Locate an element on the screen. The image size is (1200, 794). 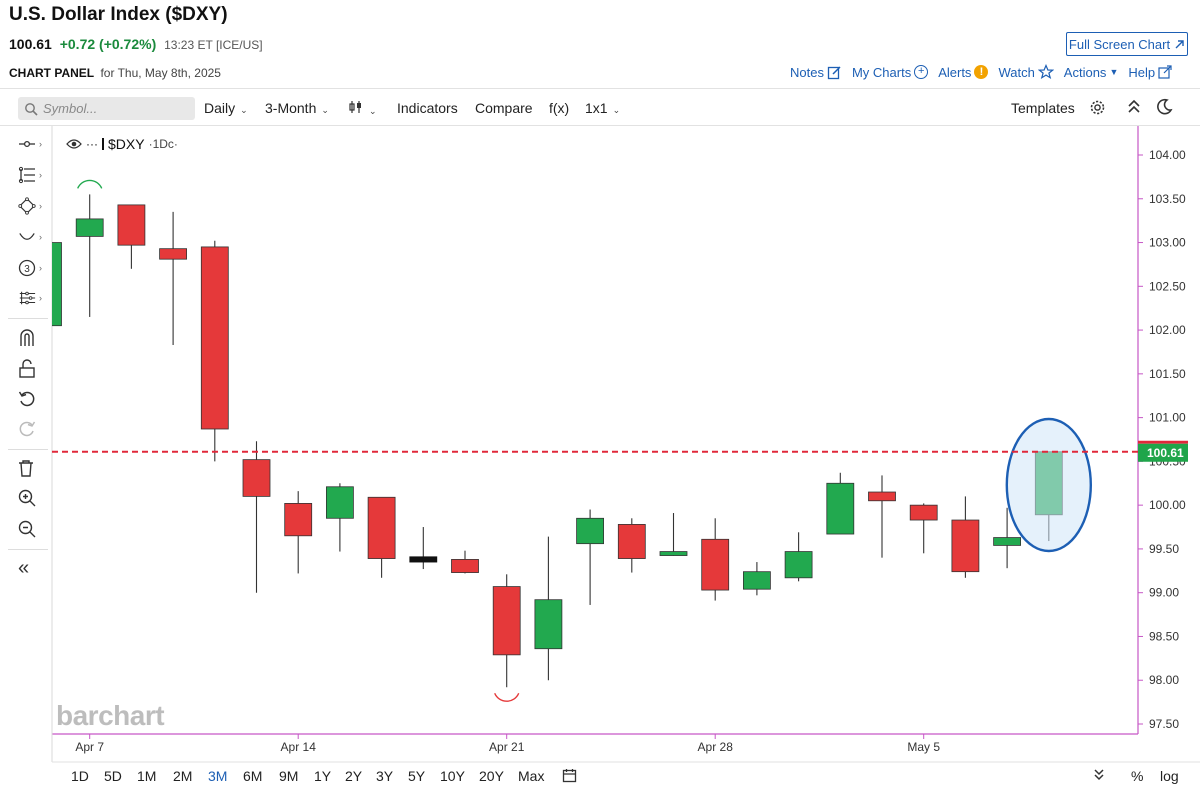
x-tick-label: Apr 7 is located at coordinates (89, 747).